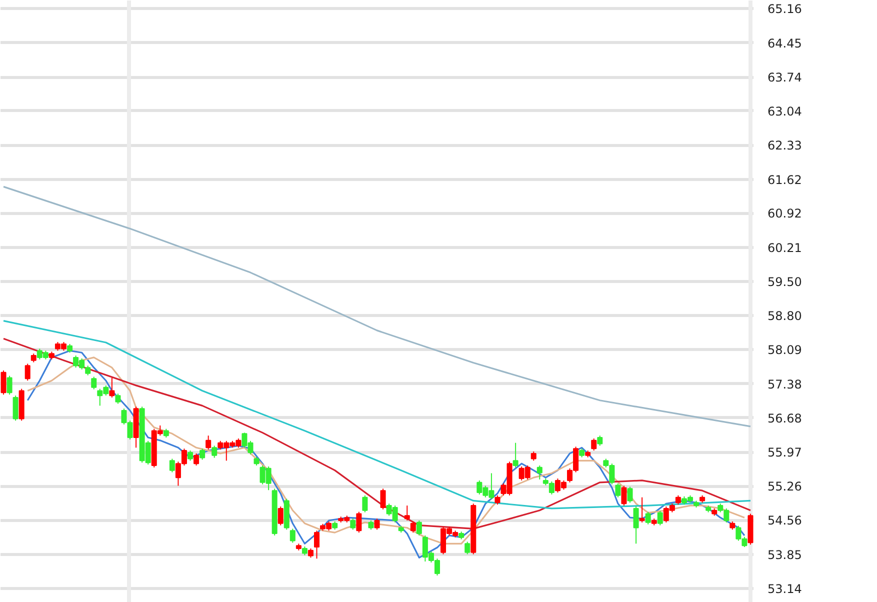  Describe the element at coordinates (785, 179) in the screenshot. I see `y-tick-label: 61.62` at that location.